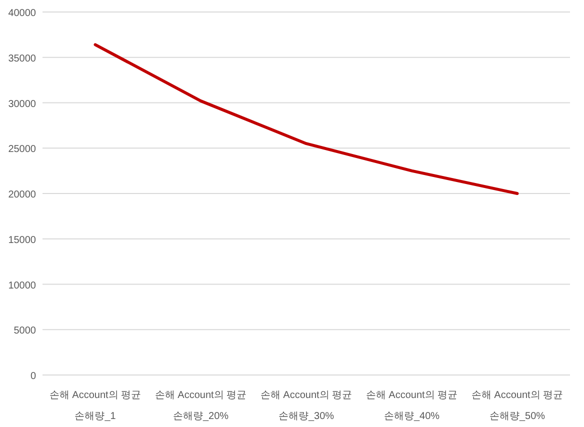  Describe the element at coordinates (22, 58) in the screenshot. I see `y-tick-label: 35000` at that location.